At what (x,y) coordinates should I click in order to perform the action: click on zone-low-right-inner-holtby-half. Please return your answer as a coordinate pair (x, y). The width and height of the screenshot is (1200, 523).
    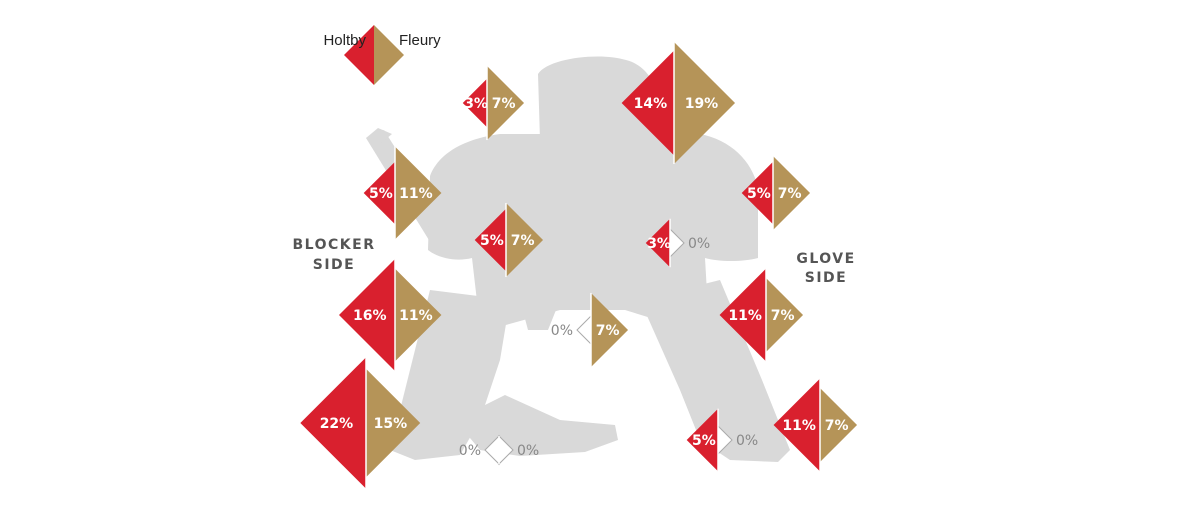
    Looking at the image, I should click on (702, 440).